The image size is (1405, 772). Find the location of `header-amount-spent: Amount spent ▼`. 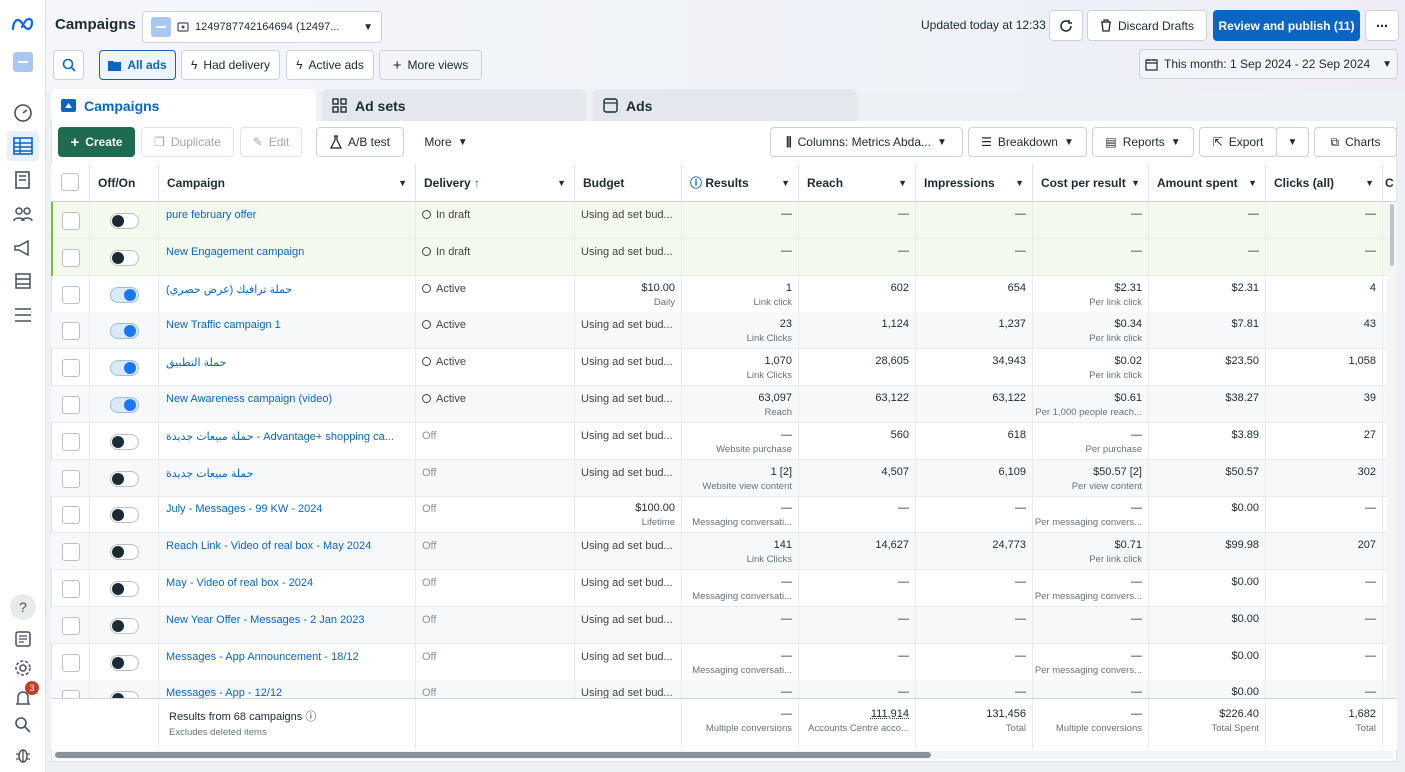

header-amount-spent: Amount spent ▼ is located at coordinates (1207, 183).